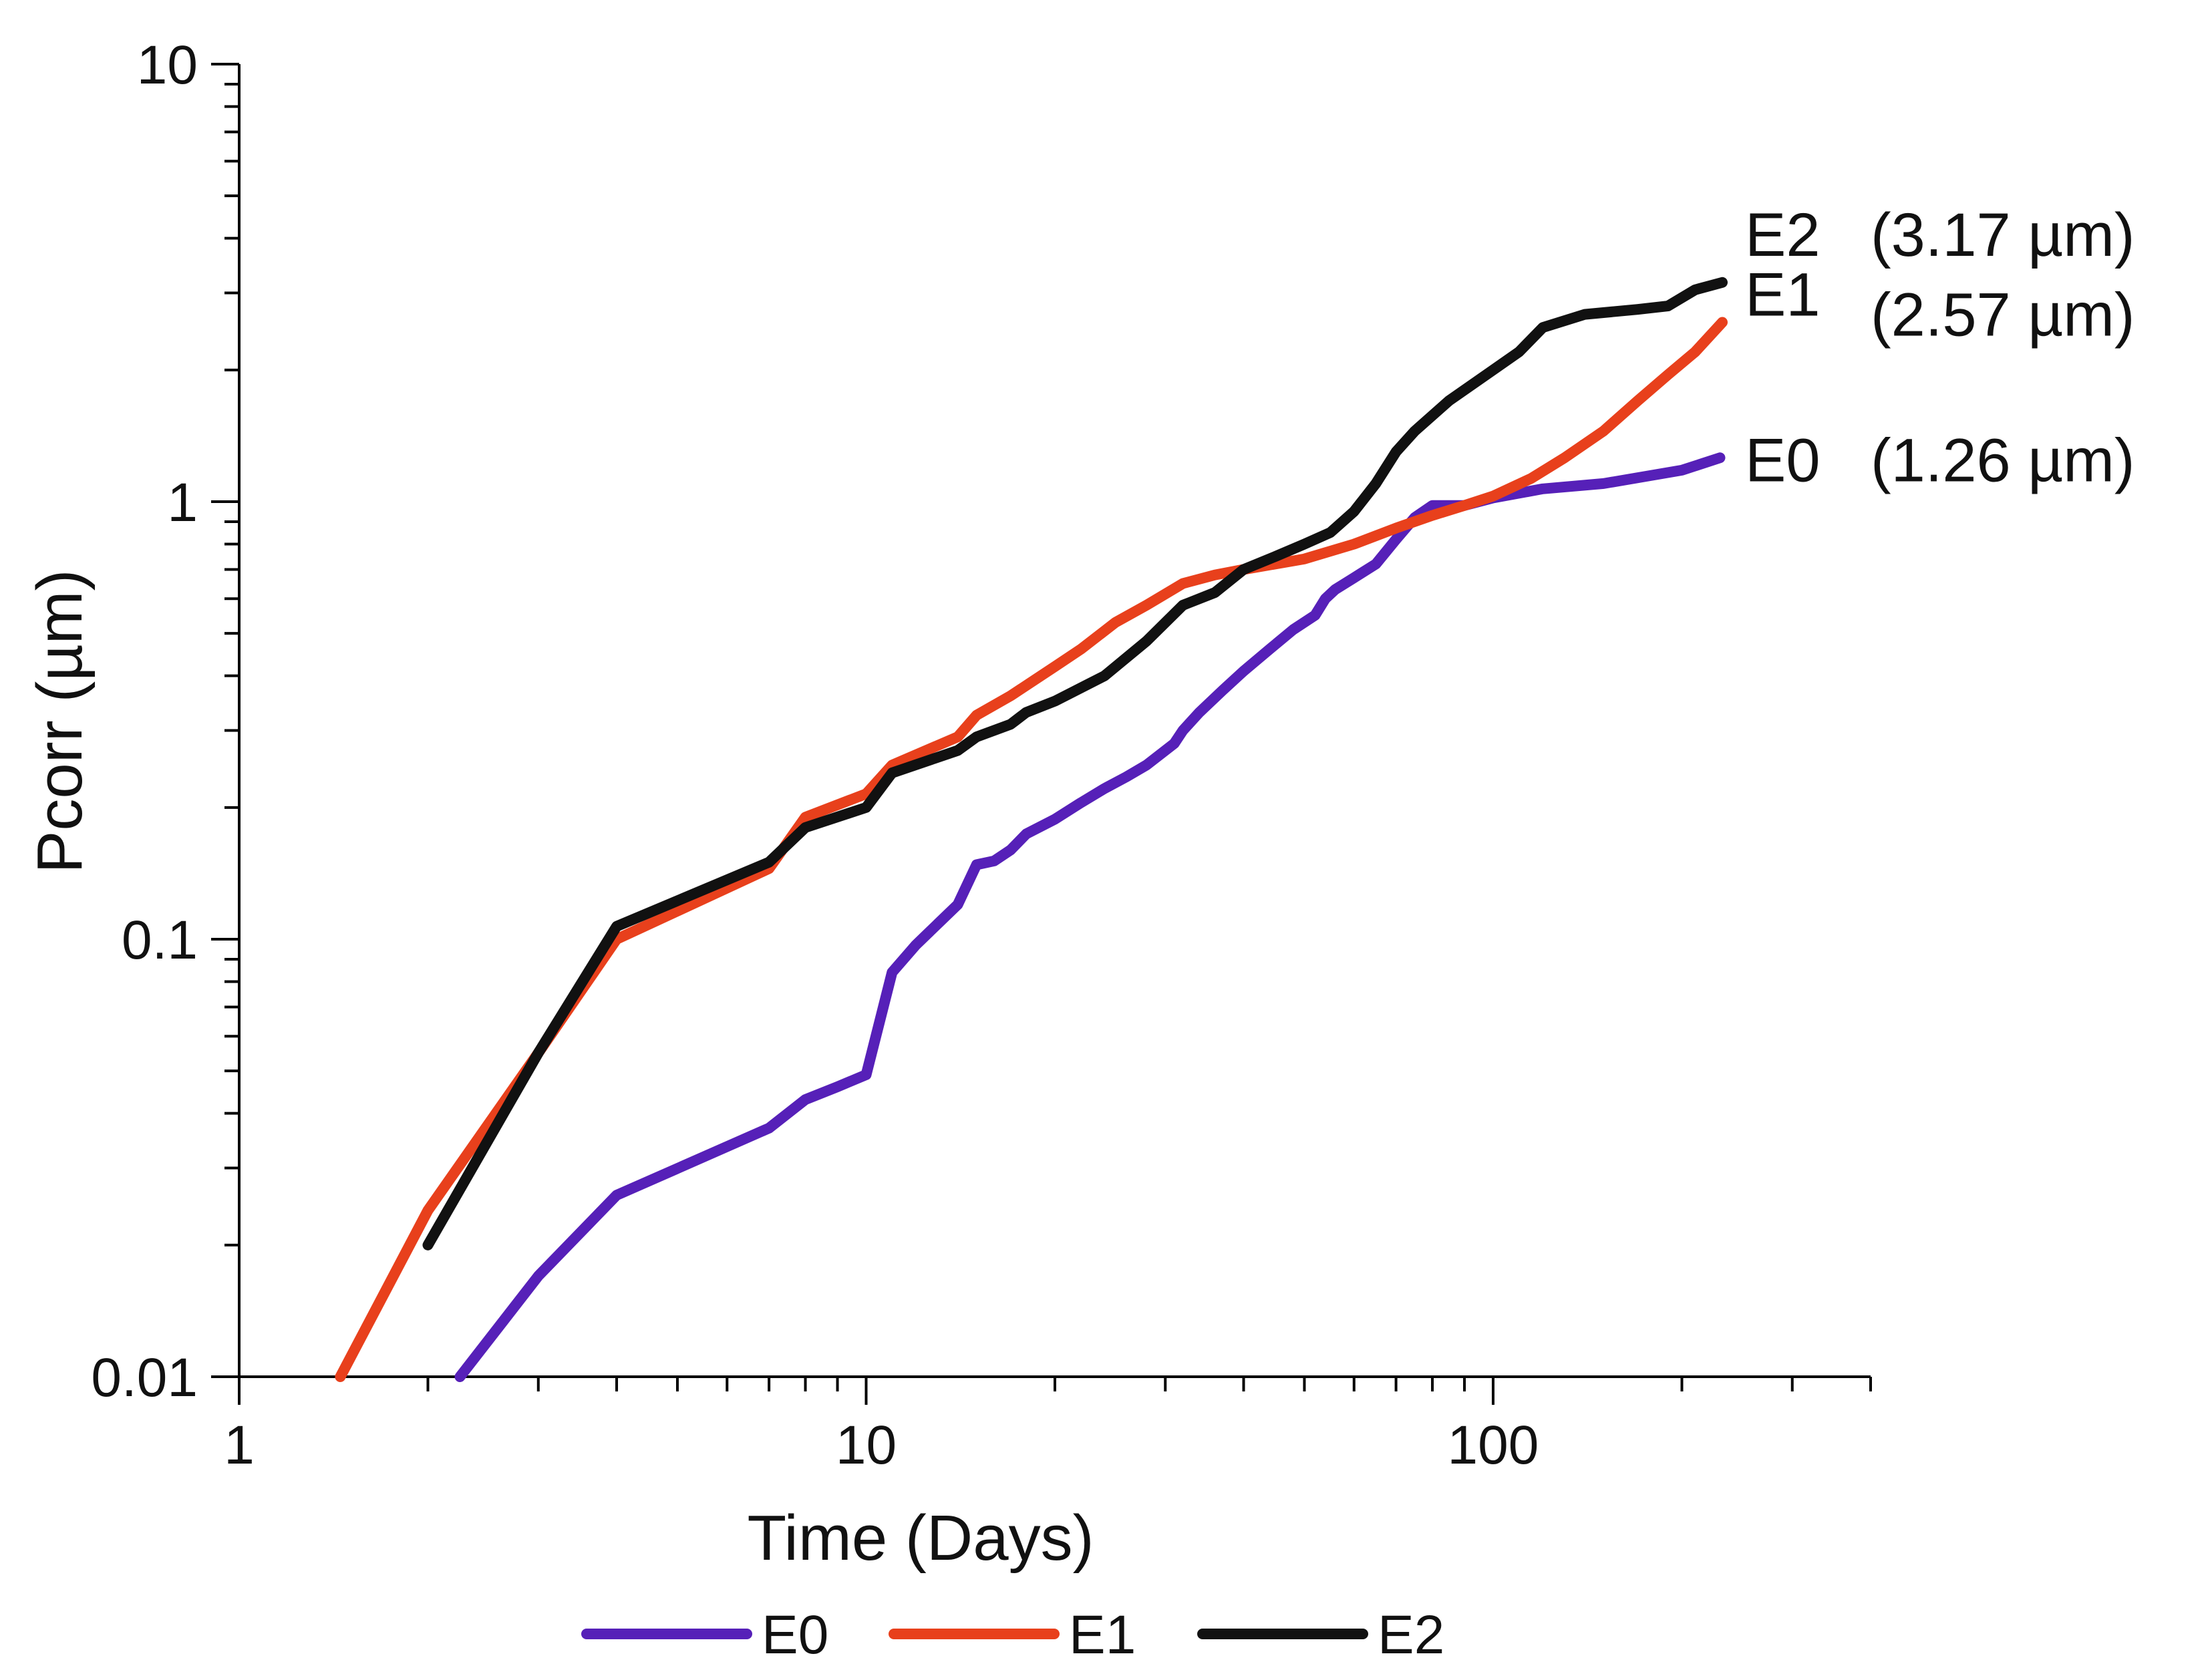 This screenshot has height=1674, width=2212. Describe the element at coordinates (231, 664) in the screenshot. I see `y-minor-ticks` at that location.